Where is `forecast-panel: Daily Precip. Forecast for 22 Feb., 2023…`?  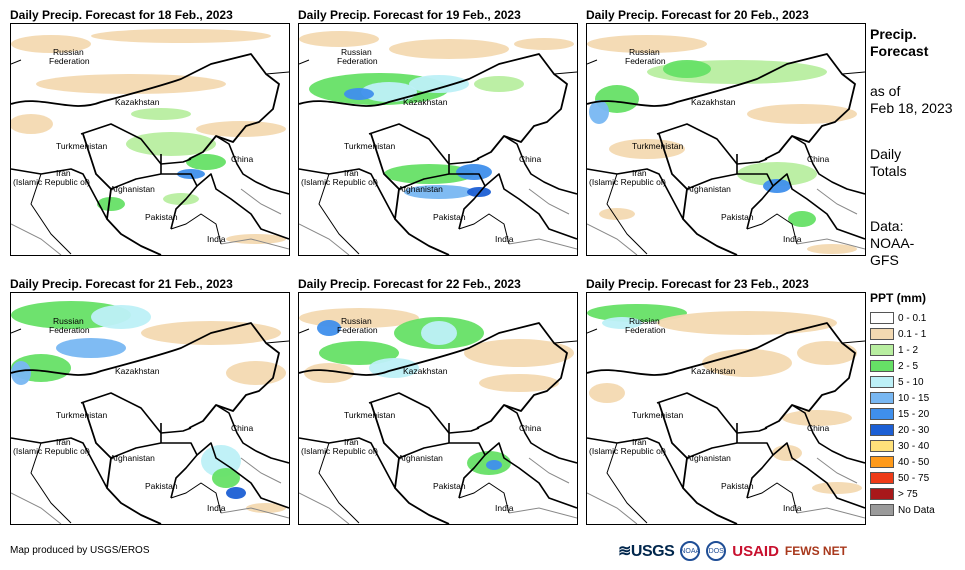
forecast-panel: Daily Precip. Forecast for 22 Feb., 2023… is located at coordinates (438, 401).